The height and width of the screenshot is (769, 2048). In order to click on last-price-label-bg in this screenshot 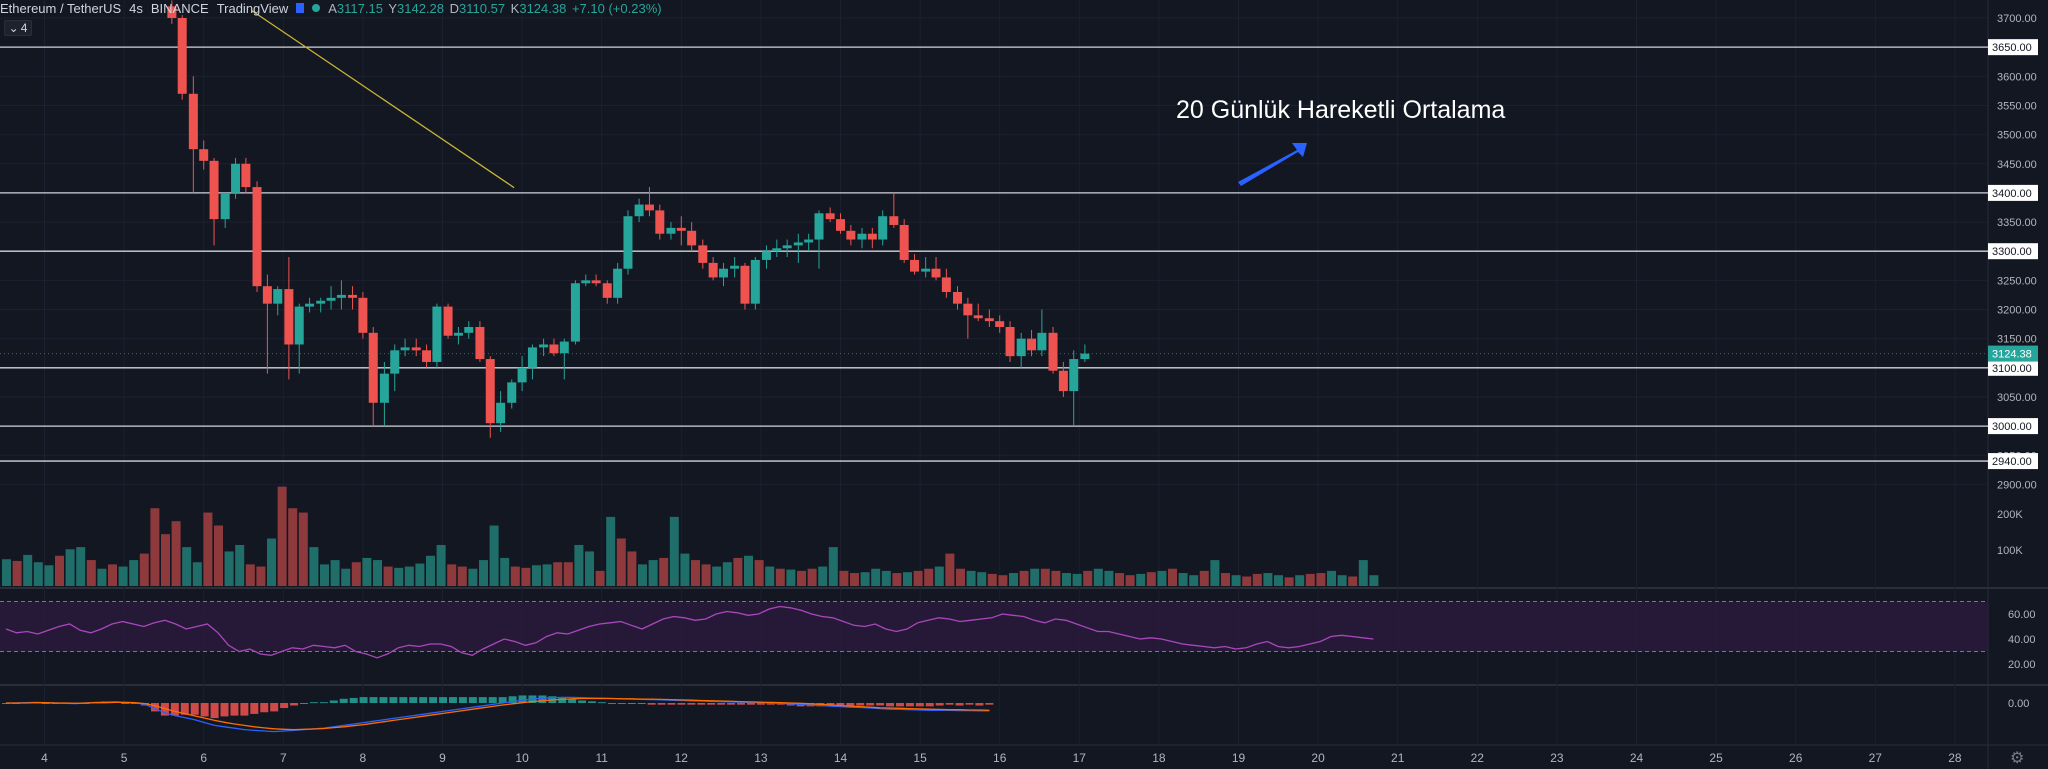, I will do `click(2013, 353)`.